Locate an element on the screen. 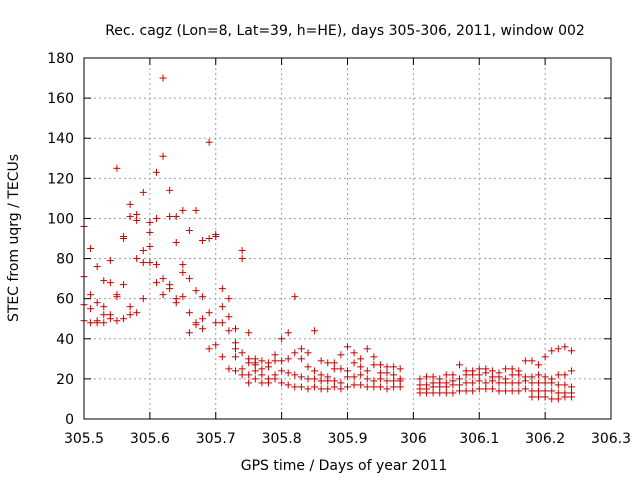  x-tick-label: 306.3 is located at coordinates (611, 439).